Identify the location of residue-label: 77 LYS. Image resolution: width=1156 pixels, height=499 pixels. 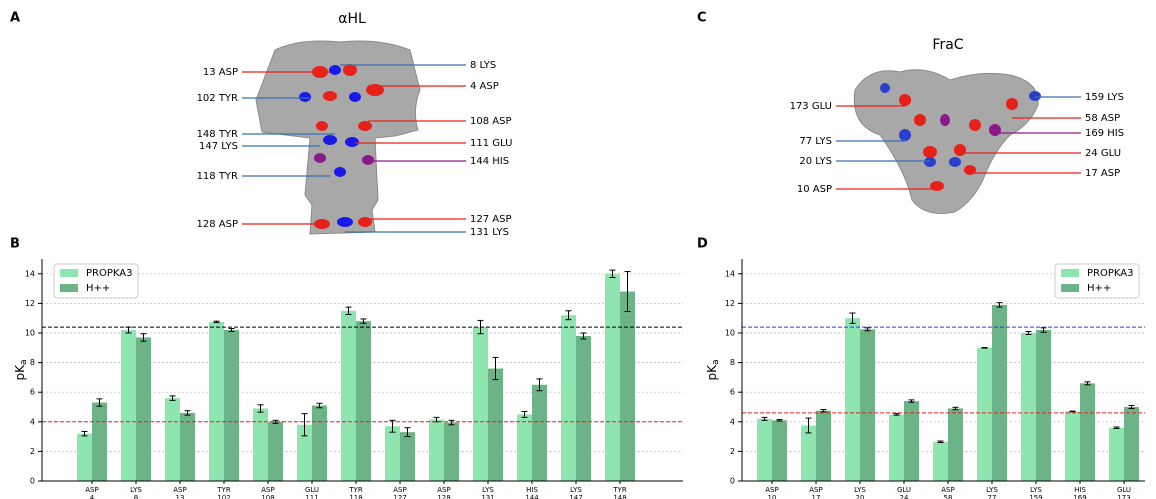
(815, 141).